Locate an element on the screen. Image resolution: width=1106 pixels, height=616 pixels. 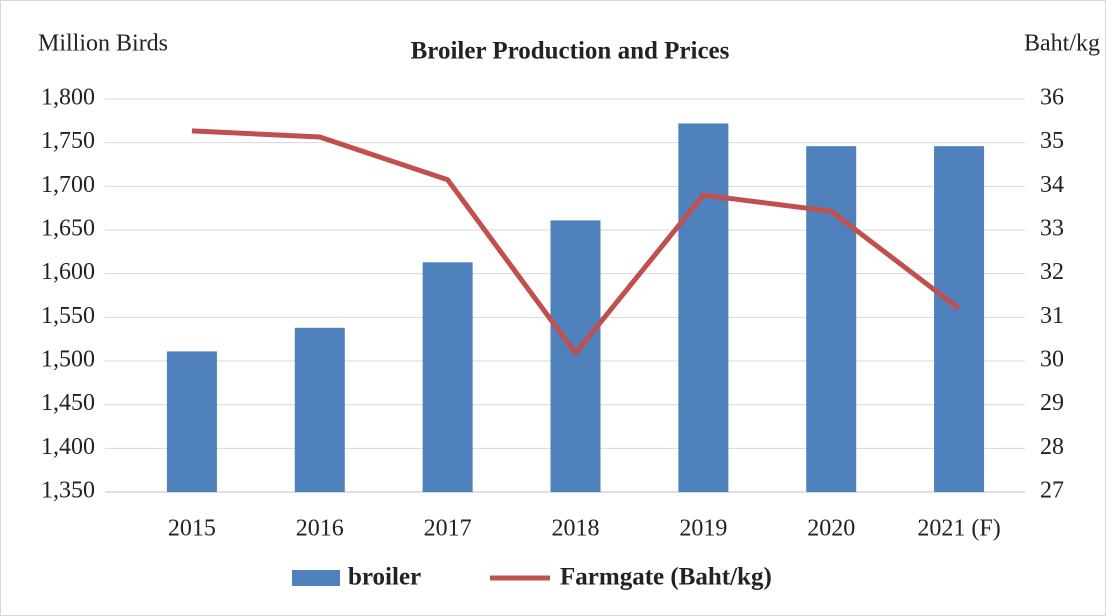
y2-tick-label: 31 is located at coordinates (1052, 316).